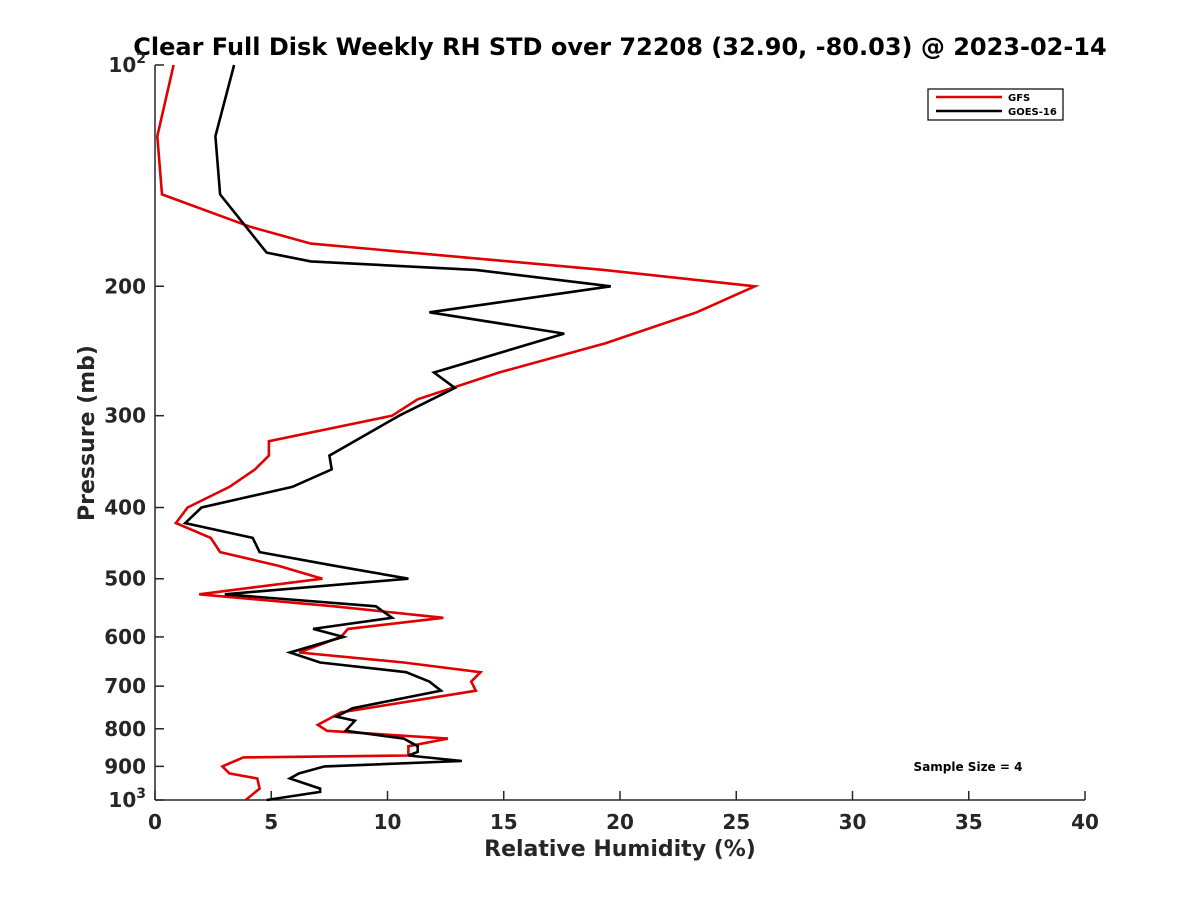 This screenshot has width=1200, height=904. What do you see at coordinates (125, 508) in the screenshot?
I see `y-tick-label: 400` at bounding box center [125, 508].